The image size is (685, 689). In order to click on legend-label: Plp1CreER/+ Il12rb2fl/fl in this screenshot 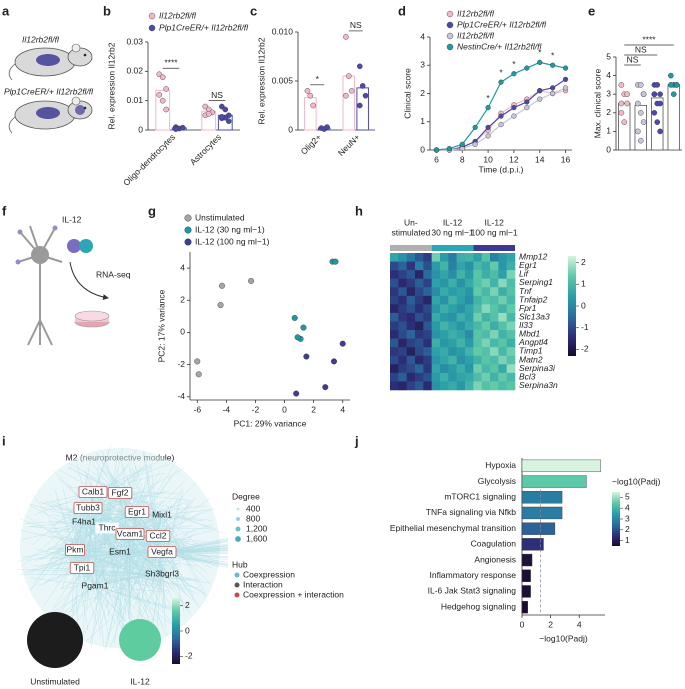, I will do `click(204, 27)`.